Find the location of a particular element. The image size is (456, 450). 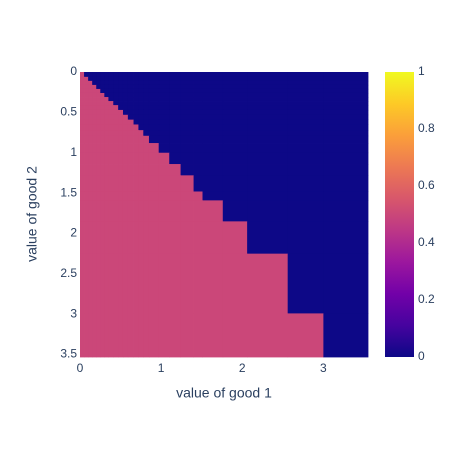

colorbar-tick-label: 0 is located at coordinates (421, 356).